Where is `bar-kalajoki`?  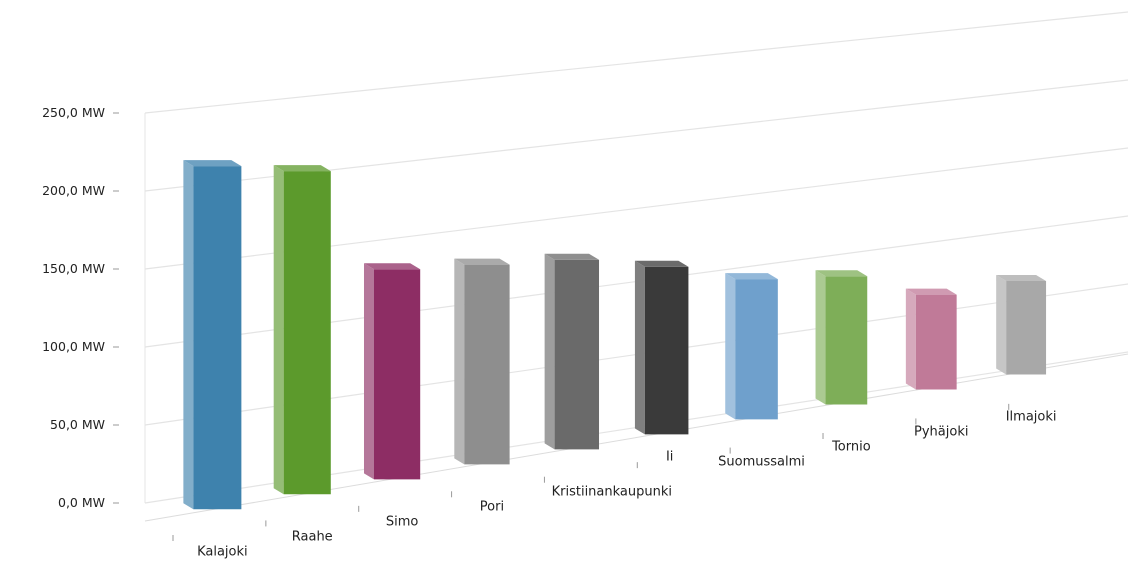 bar-kalajoki is located at coordinates (212, 335).